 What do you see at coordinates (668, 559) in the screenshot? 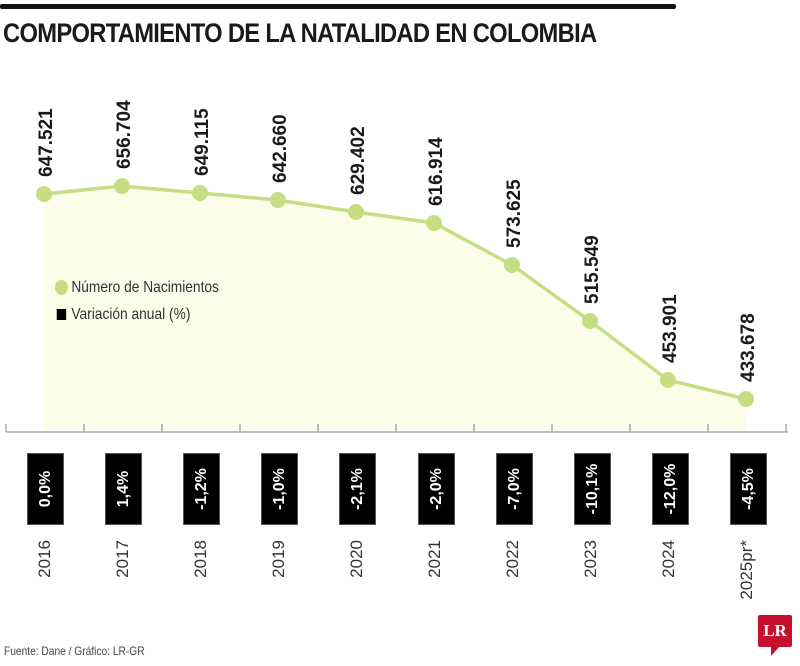
I see `year-label: 2024` at bounding box center [668, 559].